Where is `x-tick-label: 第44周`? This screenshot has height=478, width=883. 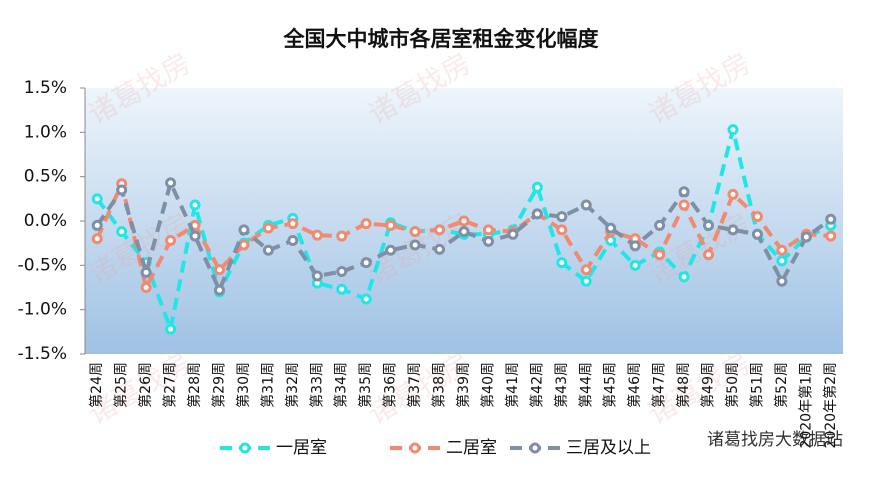
x-tick-label: 第44周 is located at coordinates (585, 385).